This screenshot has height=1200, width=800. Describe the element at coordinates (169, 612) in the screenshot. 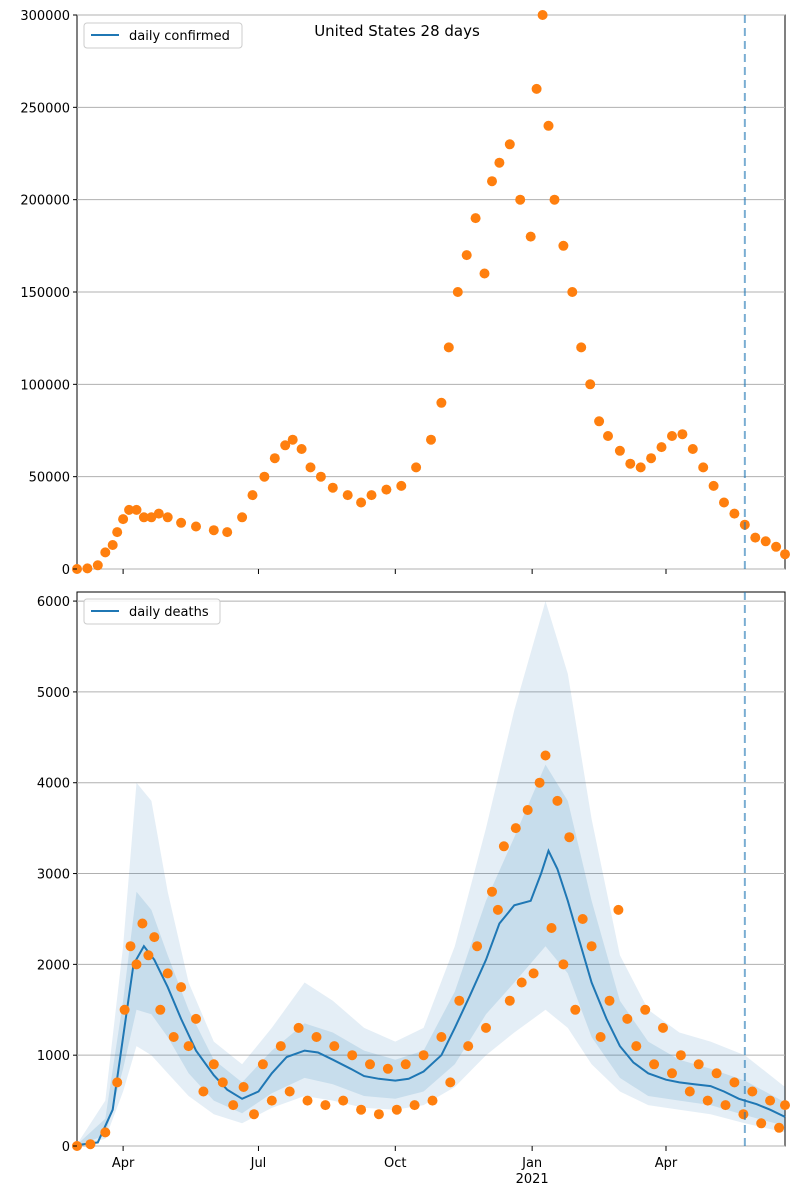

I see `legend-label-deaths: daily deaths` at that location.